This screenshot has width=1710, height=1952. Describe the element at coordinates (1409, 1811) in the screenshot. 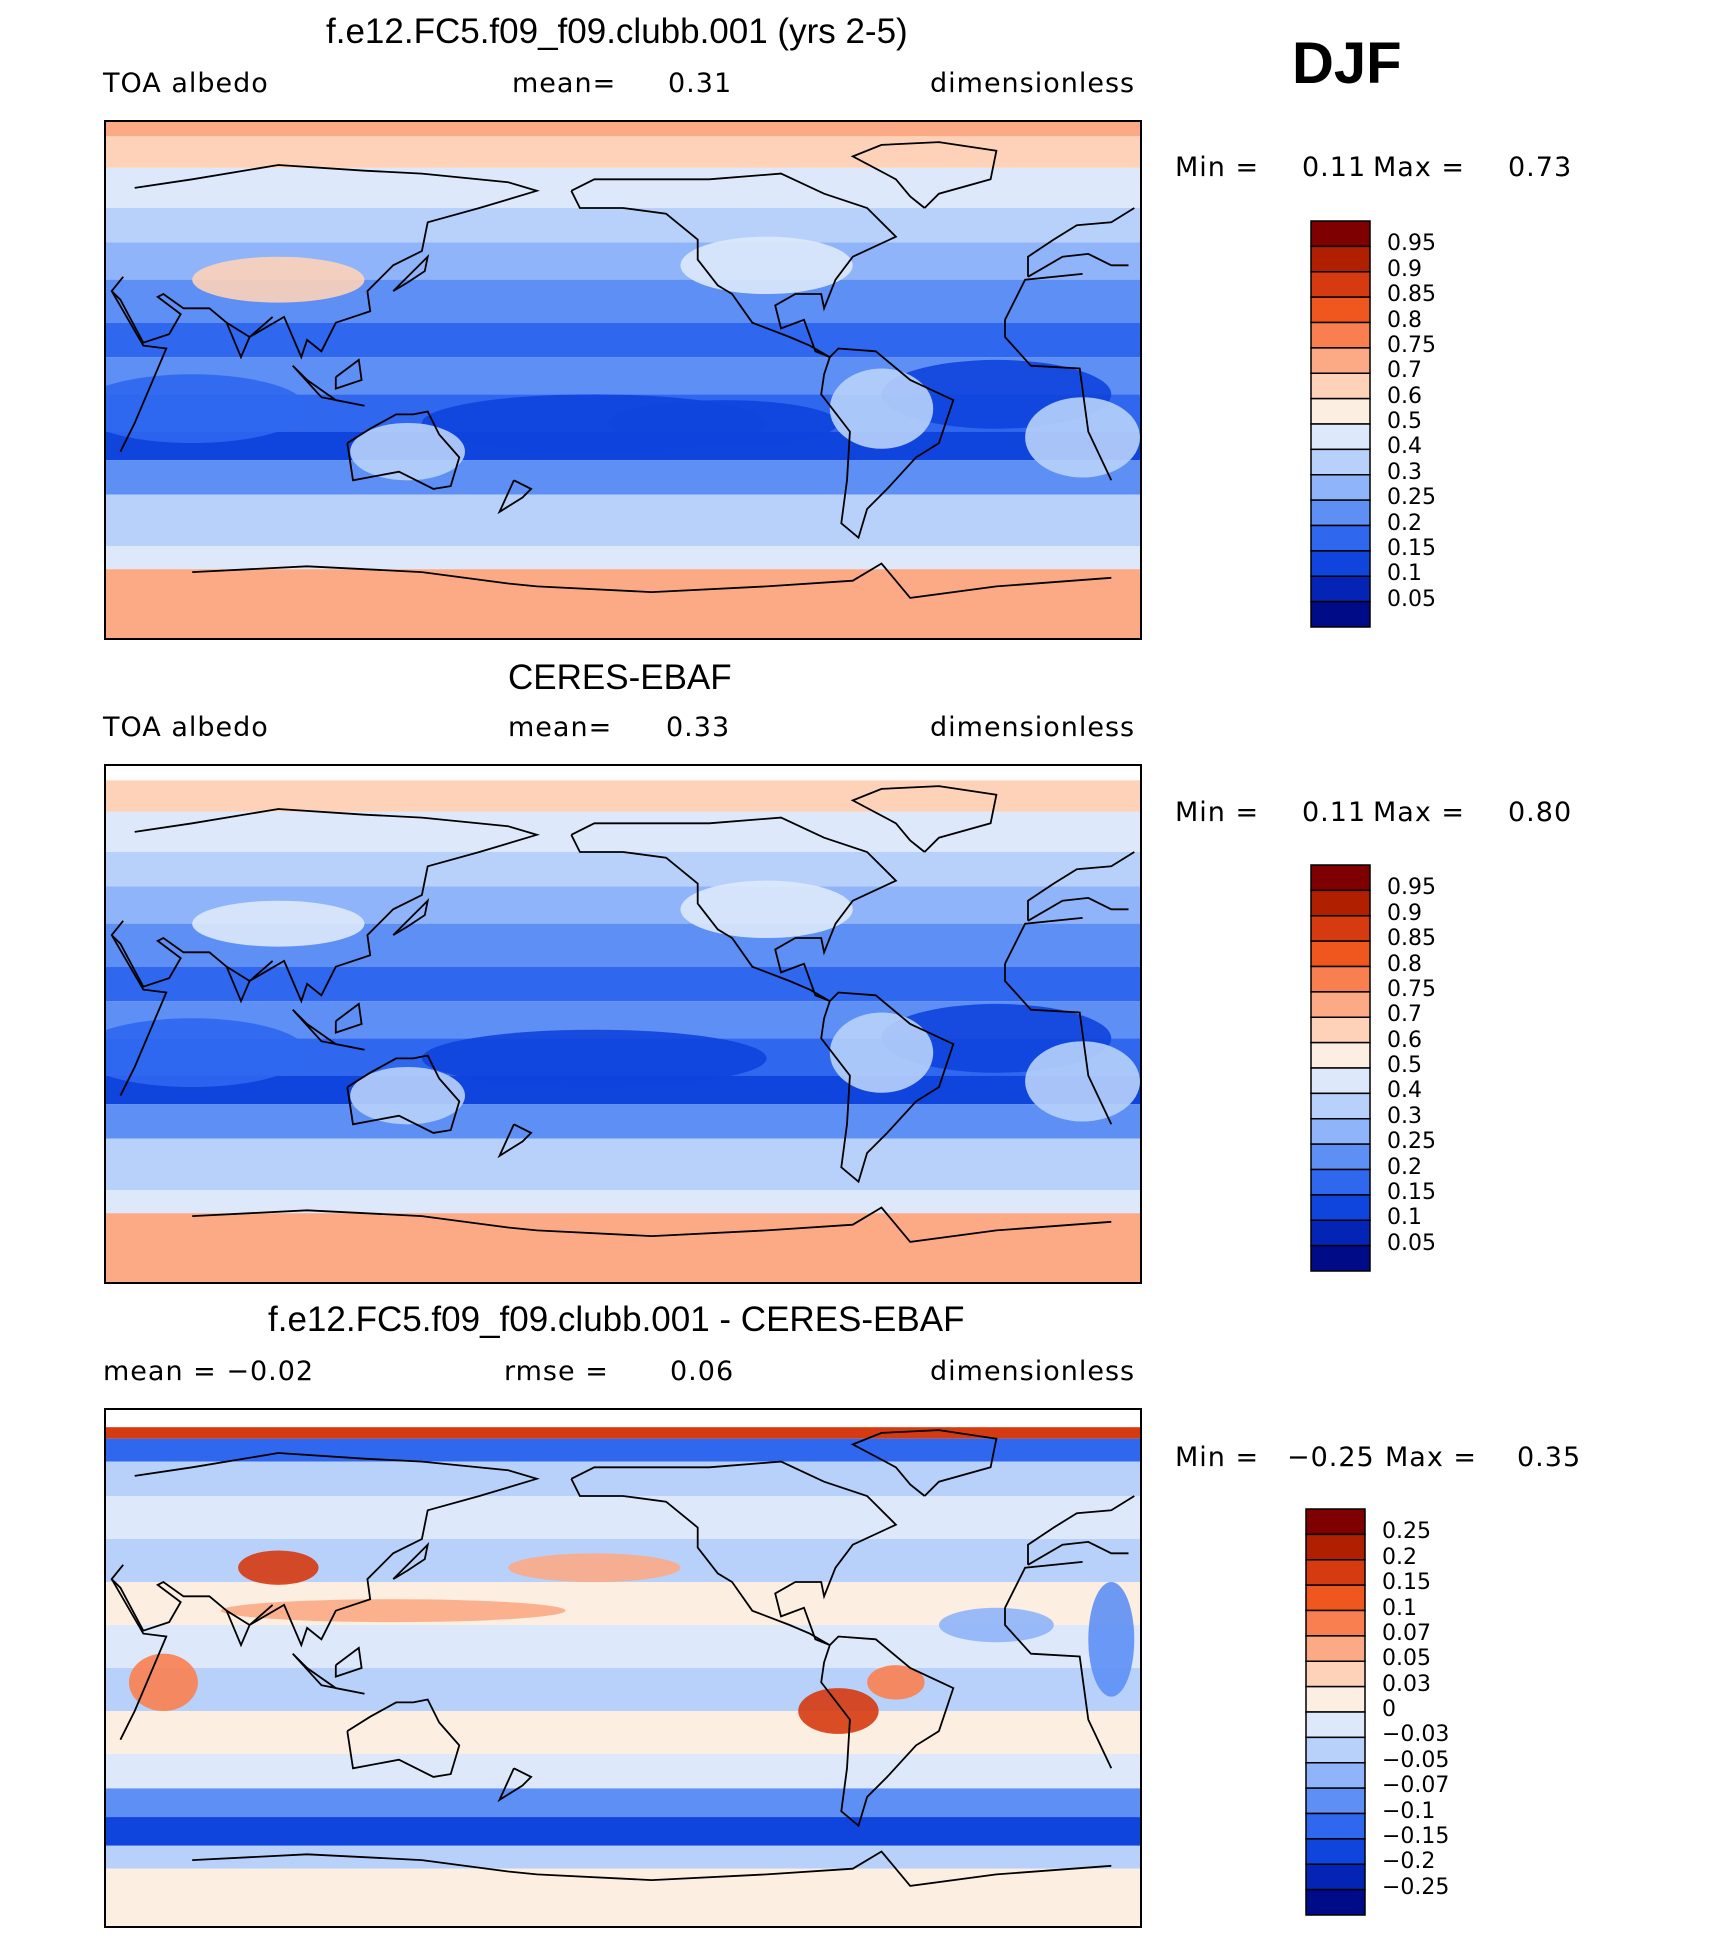

I see `colorbar-tick-label: −0.1` at that location.